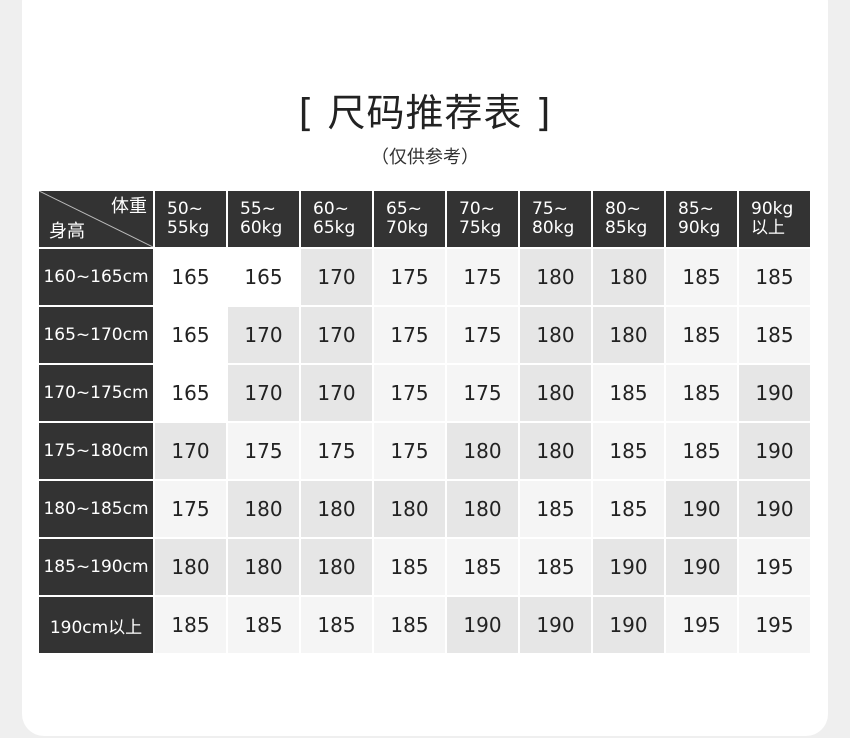 Image resolution: width=850 pixels, height=738 pixels. I want to click on page-subtitle: （仅供参考）, so click(425, 157).